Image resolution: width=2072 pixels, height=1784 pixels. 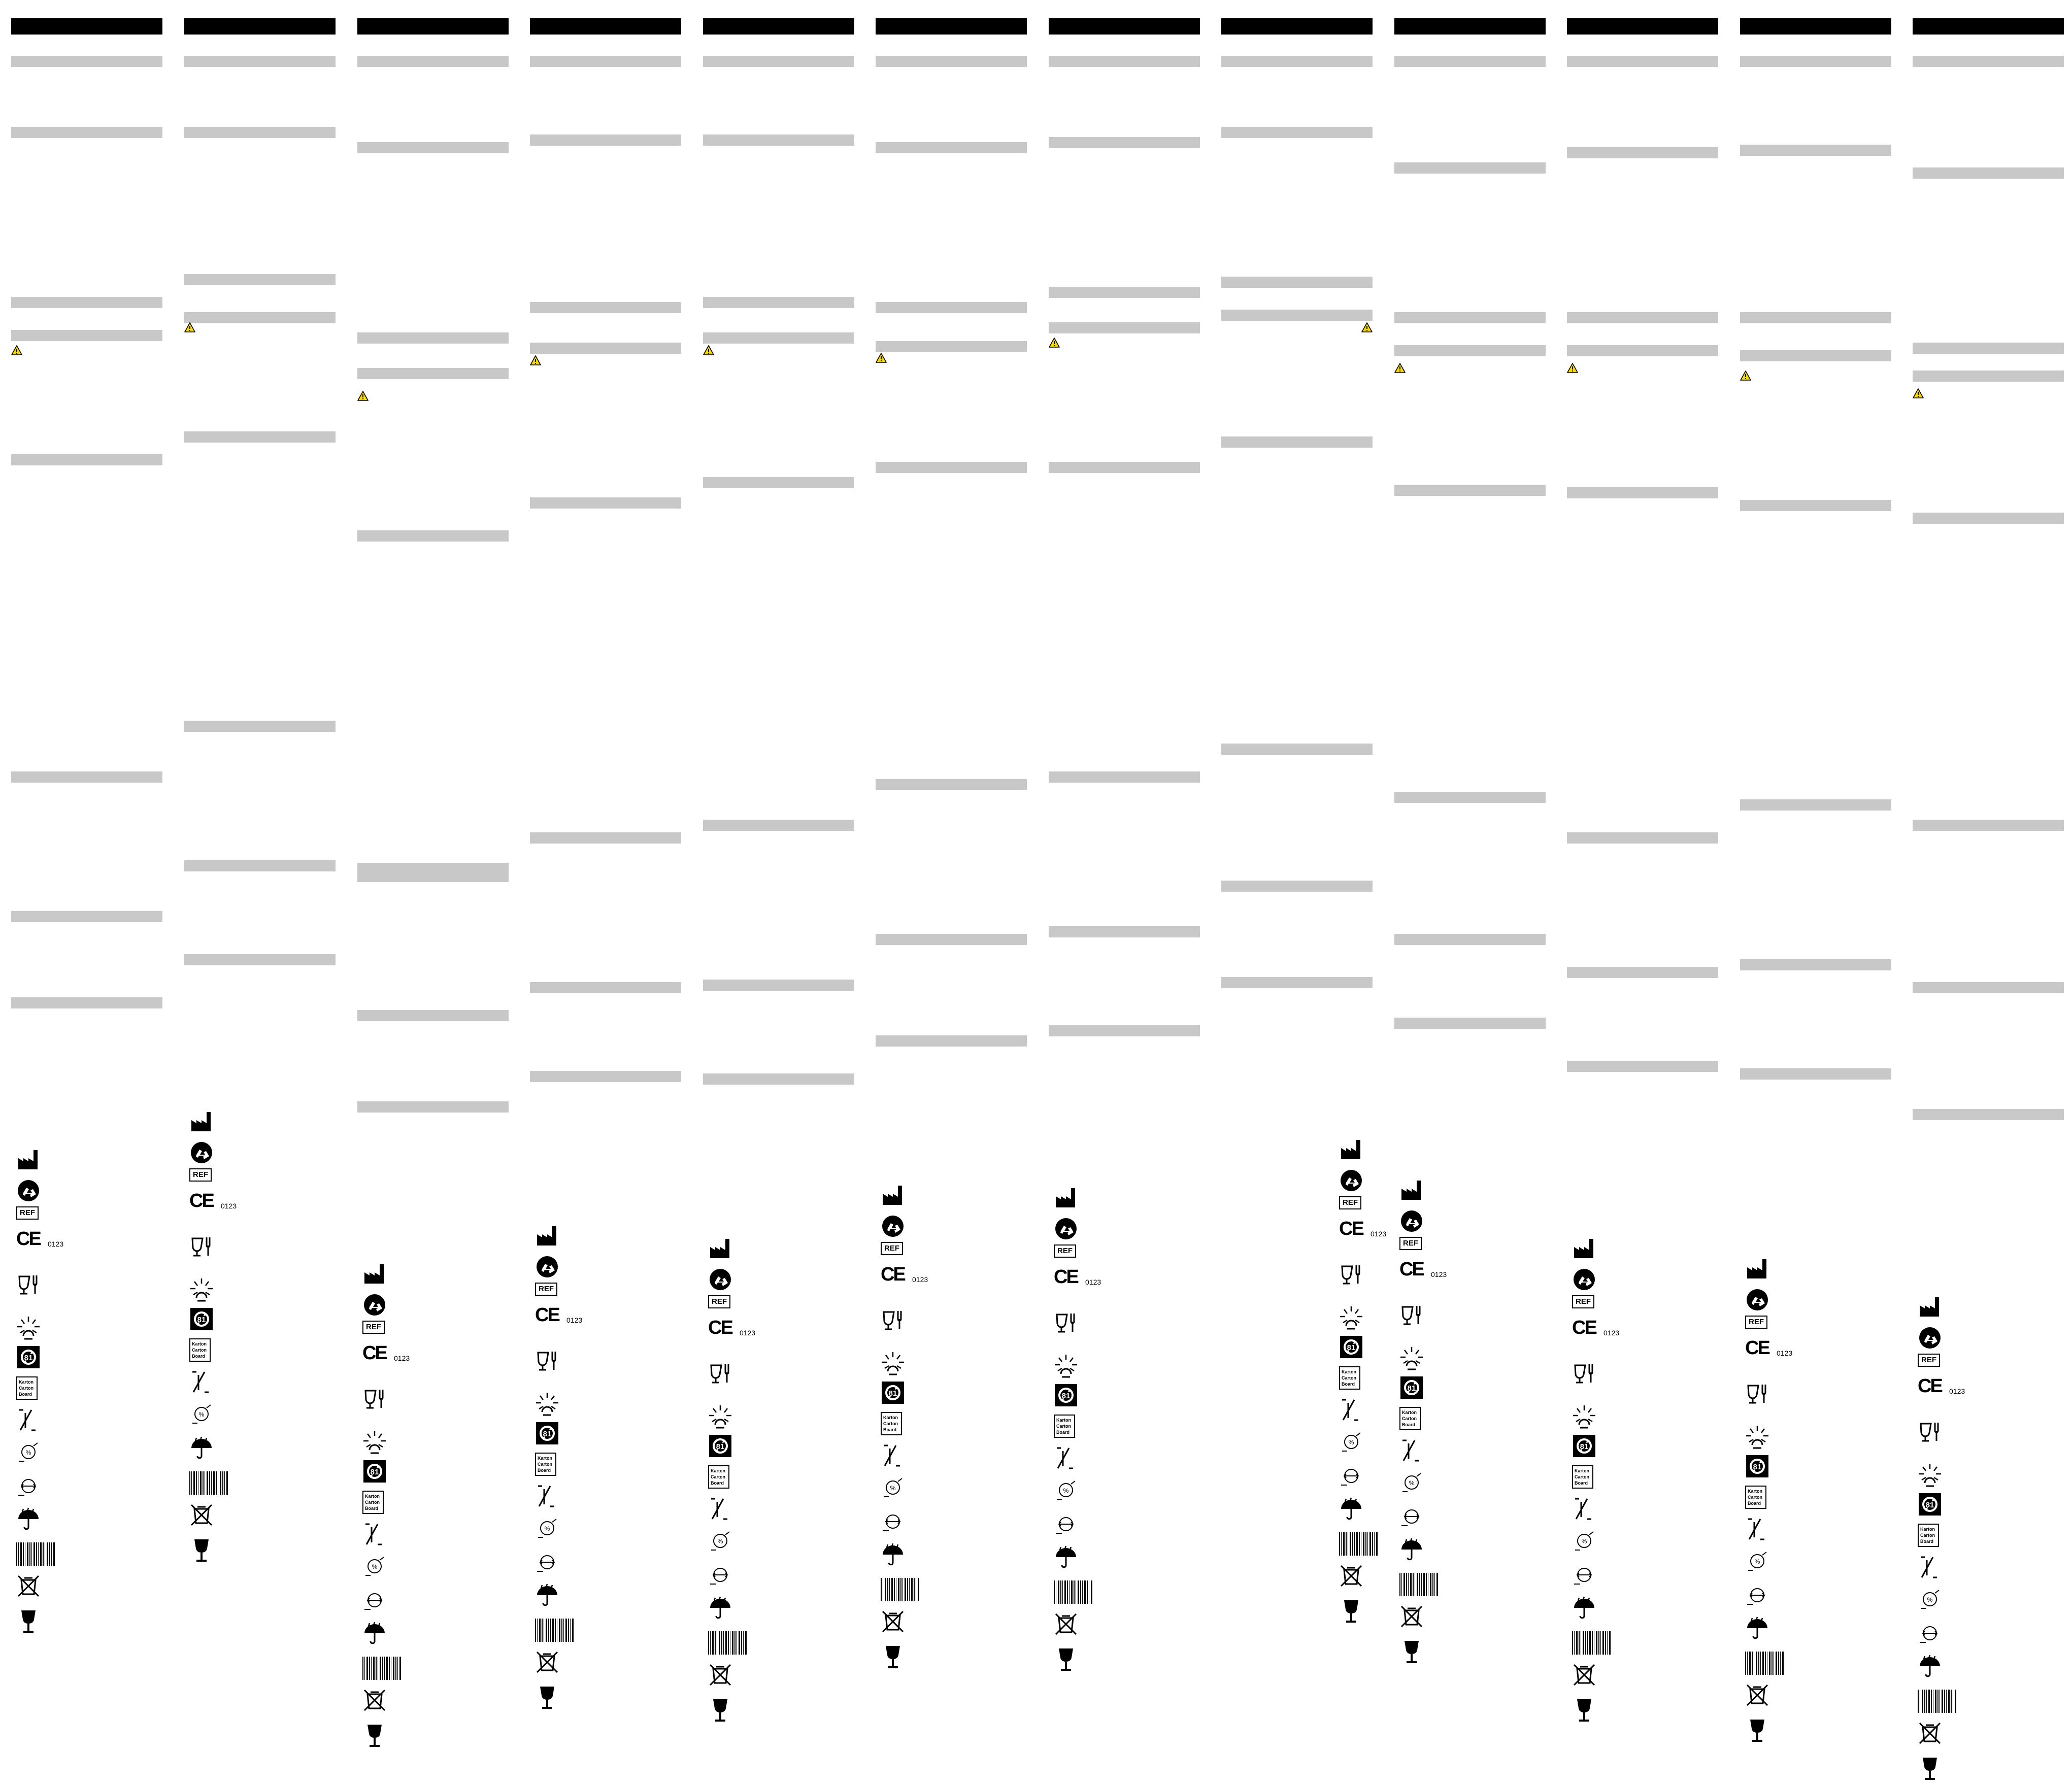 What do you see at coordinates (1066, 1524) in the screenshot?
I see `pressure-limit-icon` at bounding box center [1066, 1524].